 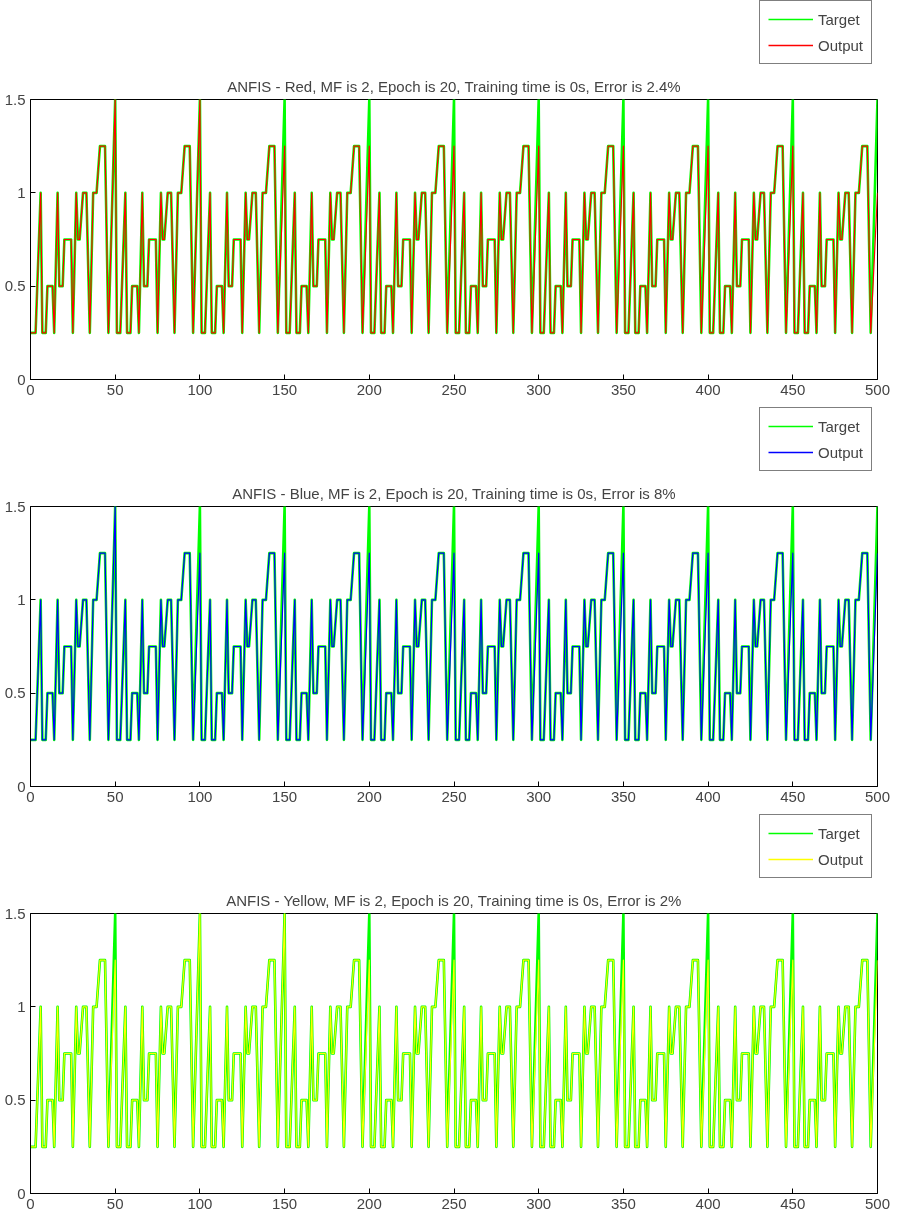 I want to click on chart-title: ANFIS - Red, MF is 2, Epoch is 20, Training time is 0s, Error is 2.4%, so click(x=454, y=86).